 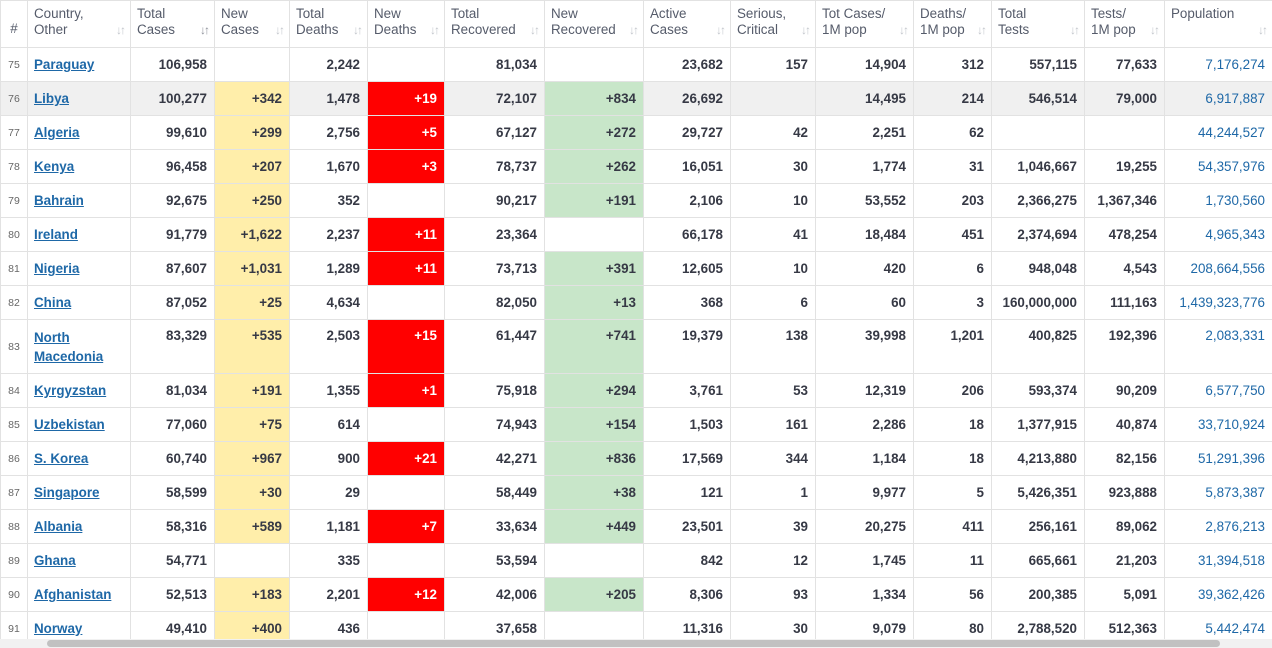 What do you see at coordinates (494, 234) in the screenshot?
I see `total-recovered-cell: 23,364` at bounding box center [494, 234].